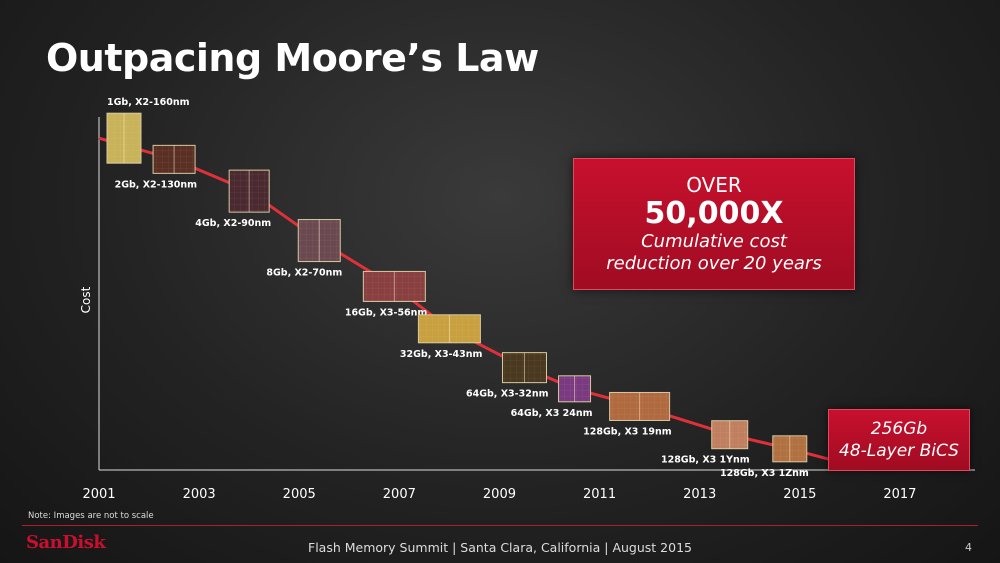 Image resolution: width=1000 pixels, height=563 pixels. I want to click on chip-label-1: 1Gb, X2-160nm, so click(148, 102).